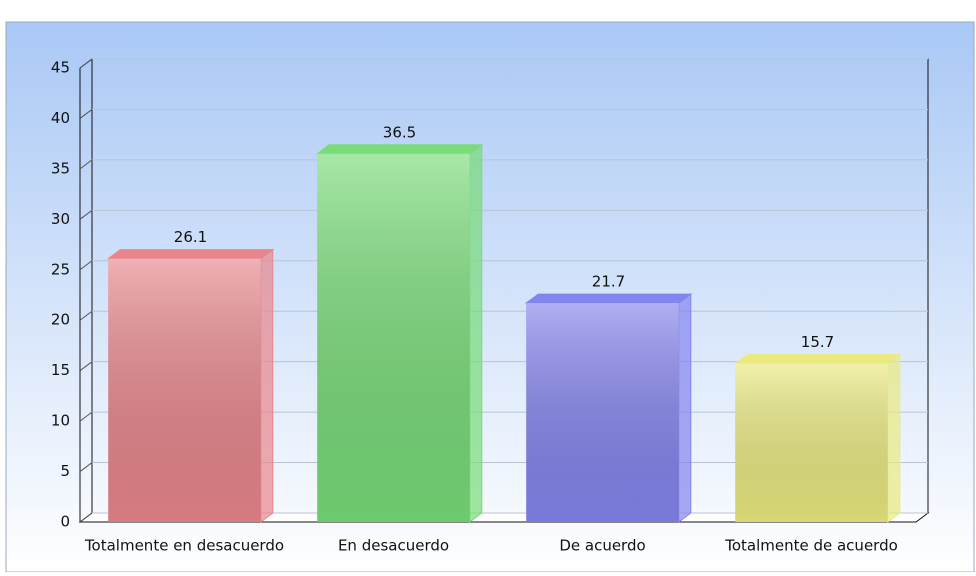 Image resolution: width=976 pixels, height=576 pixels. I want to click on y-tick-label: 30, so click(60, 219).